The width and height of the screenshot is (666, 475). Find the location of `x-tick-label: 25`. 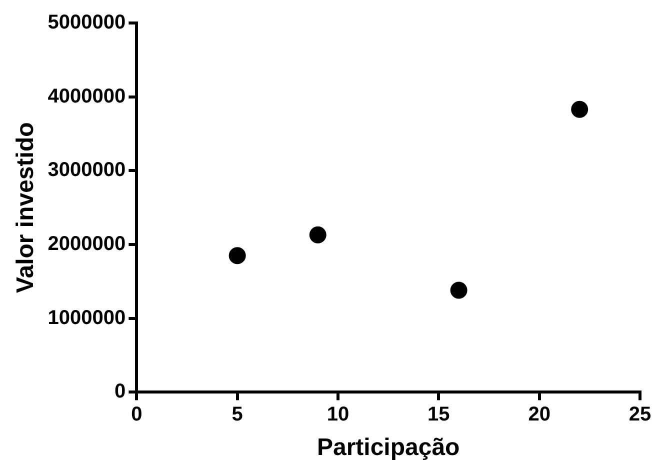

x-tick-label: 25 is located at coordinates (640, 415).